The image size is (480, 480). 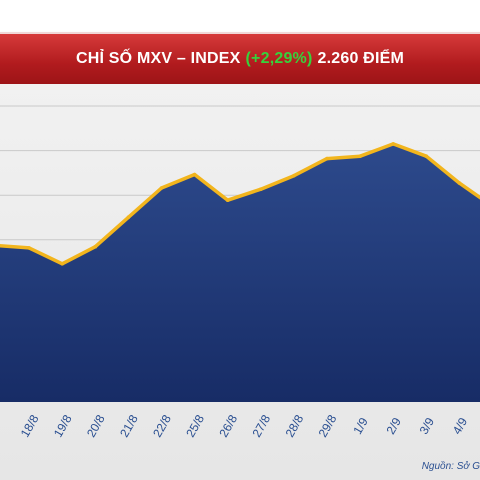 I want to click on x-tick-label: 22/8, so click(x=162, y=426).